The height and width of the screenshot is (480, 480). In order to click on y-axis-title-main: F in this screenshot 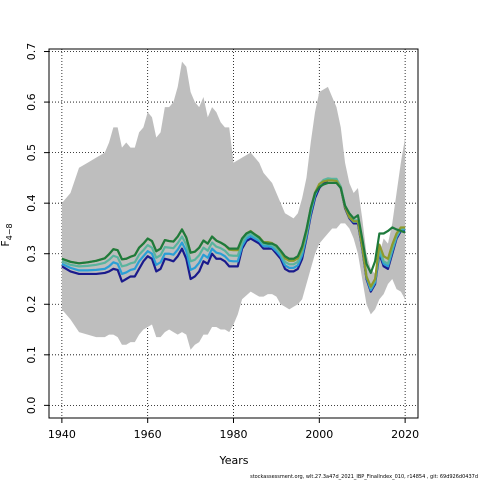, I will do `click(6, 243)`.